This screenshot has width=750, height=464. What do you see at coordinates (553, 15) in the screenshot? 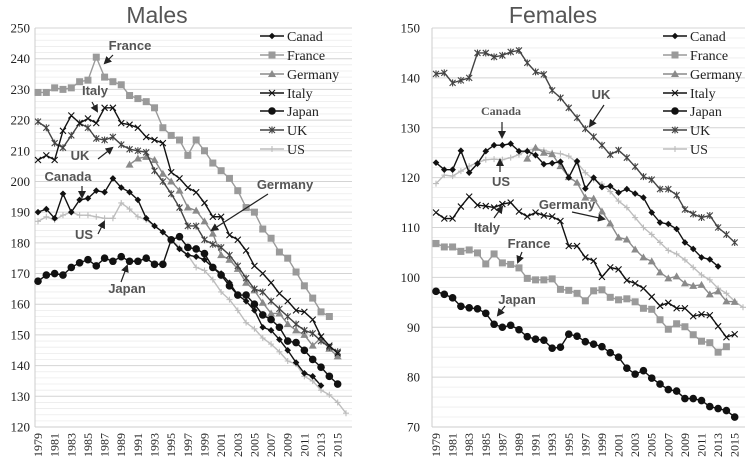
I see `chart-title: Females` at bounding box center [553, 15].